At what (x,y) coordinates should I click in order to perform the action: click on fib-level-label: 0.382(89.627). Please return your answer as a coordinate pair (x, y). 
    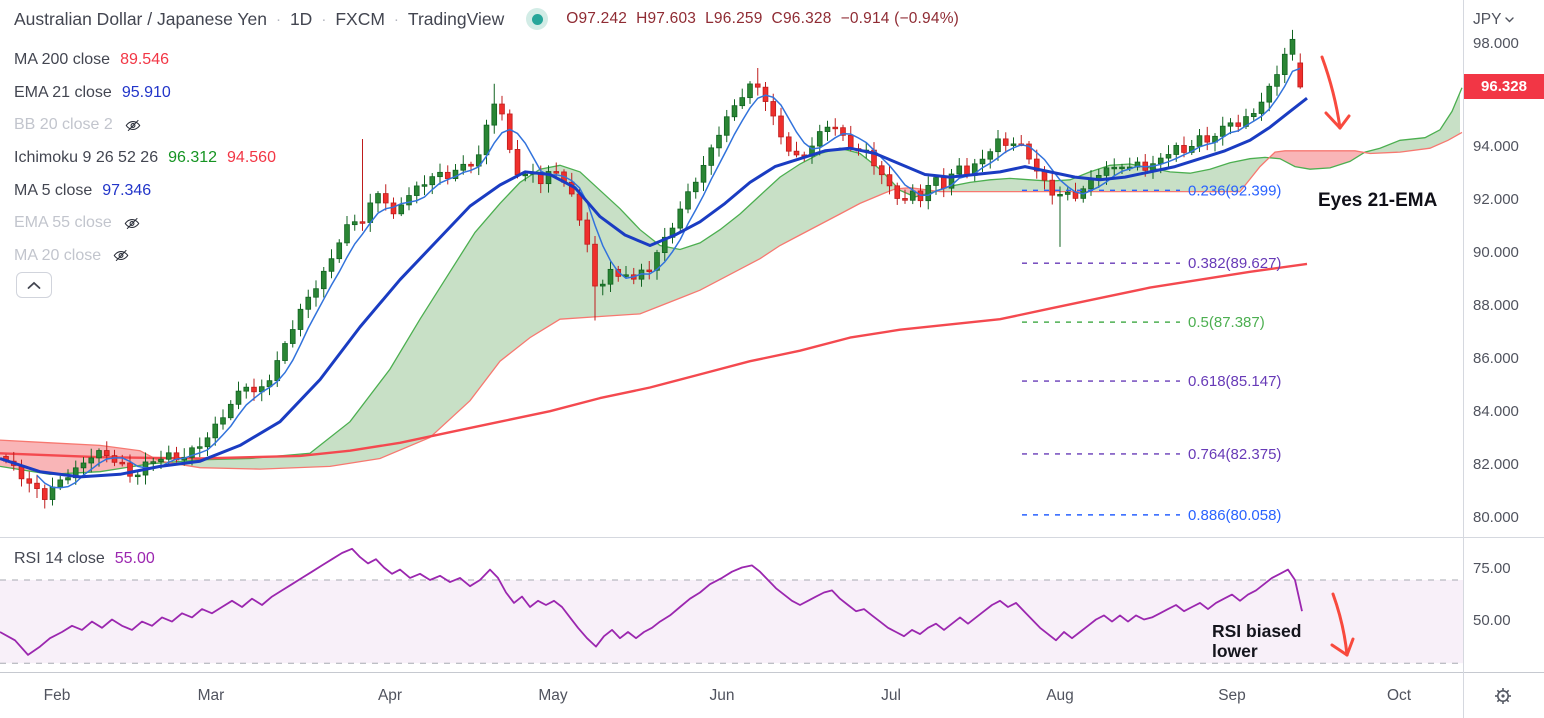
    Looking at the image, I should click on (1234, 263).